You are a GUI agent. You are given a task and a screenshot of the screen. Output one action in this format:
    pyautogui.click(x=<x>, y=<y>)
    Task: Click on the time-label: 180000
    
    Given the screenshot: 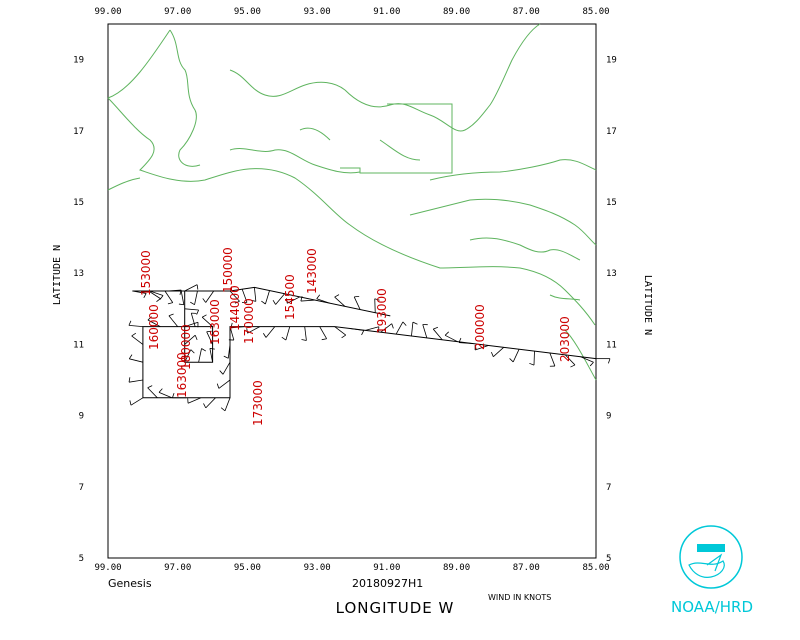 What is the action you would take?
    pyautogui.click(x=186, y=347)
    